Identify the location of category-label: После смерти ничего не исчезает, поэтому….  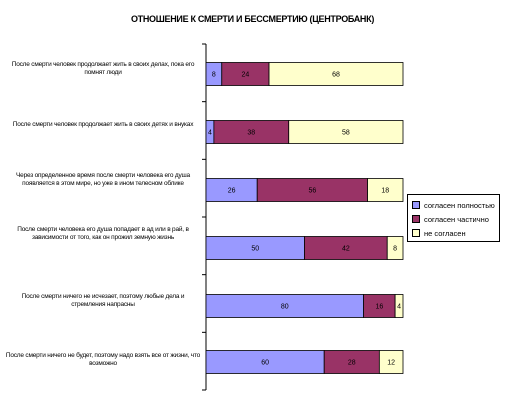
(103, 300).